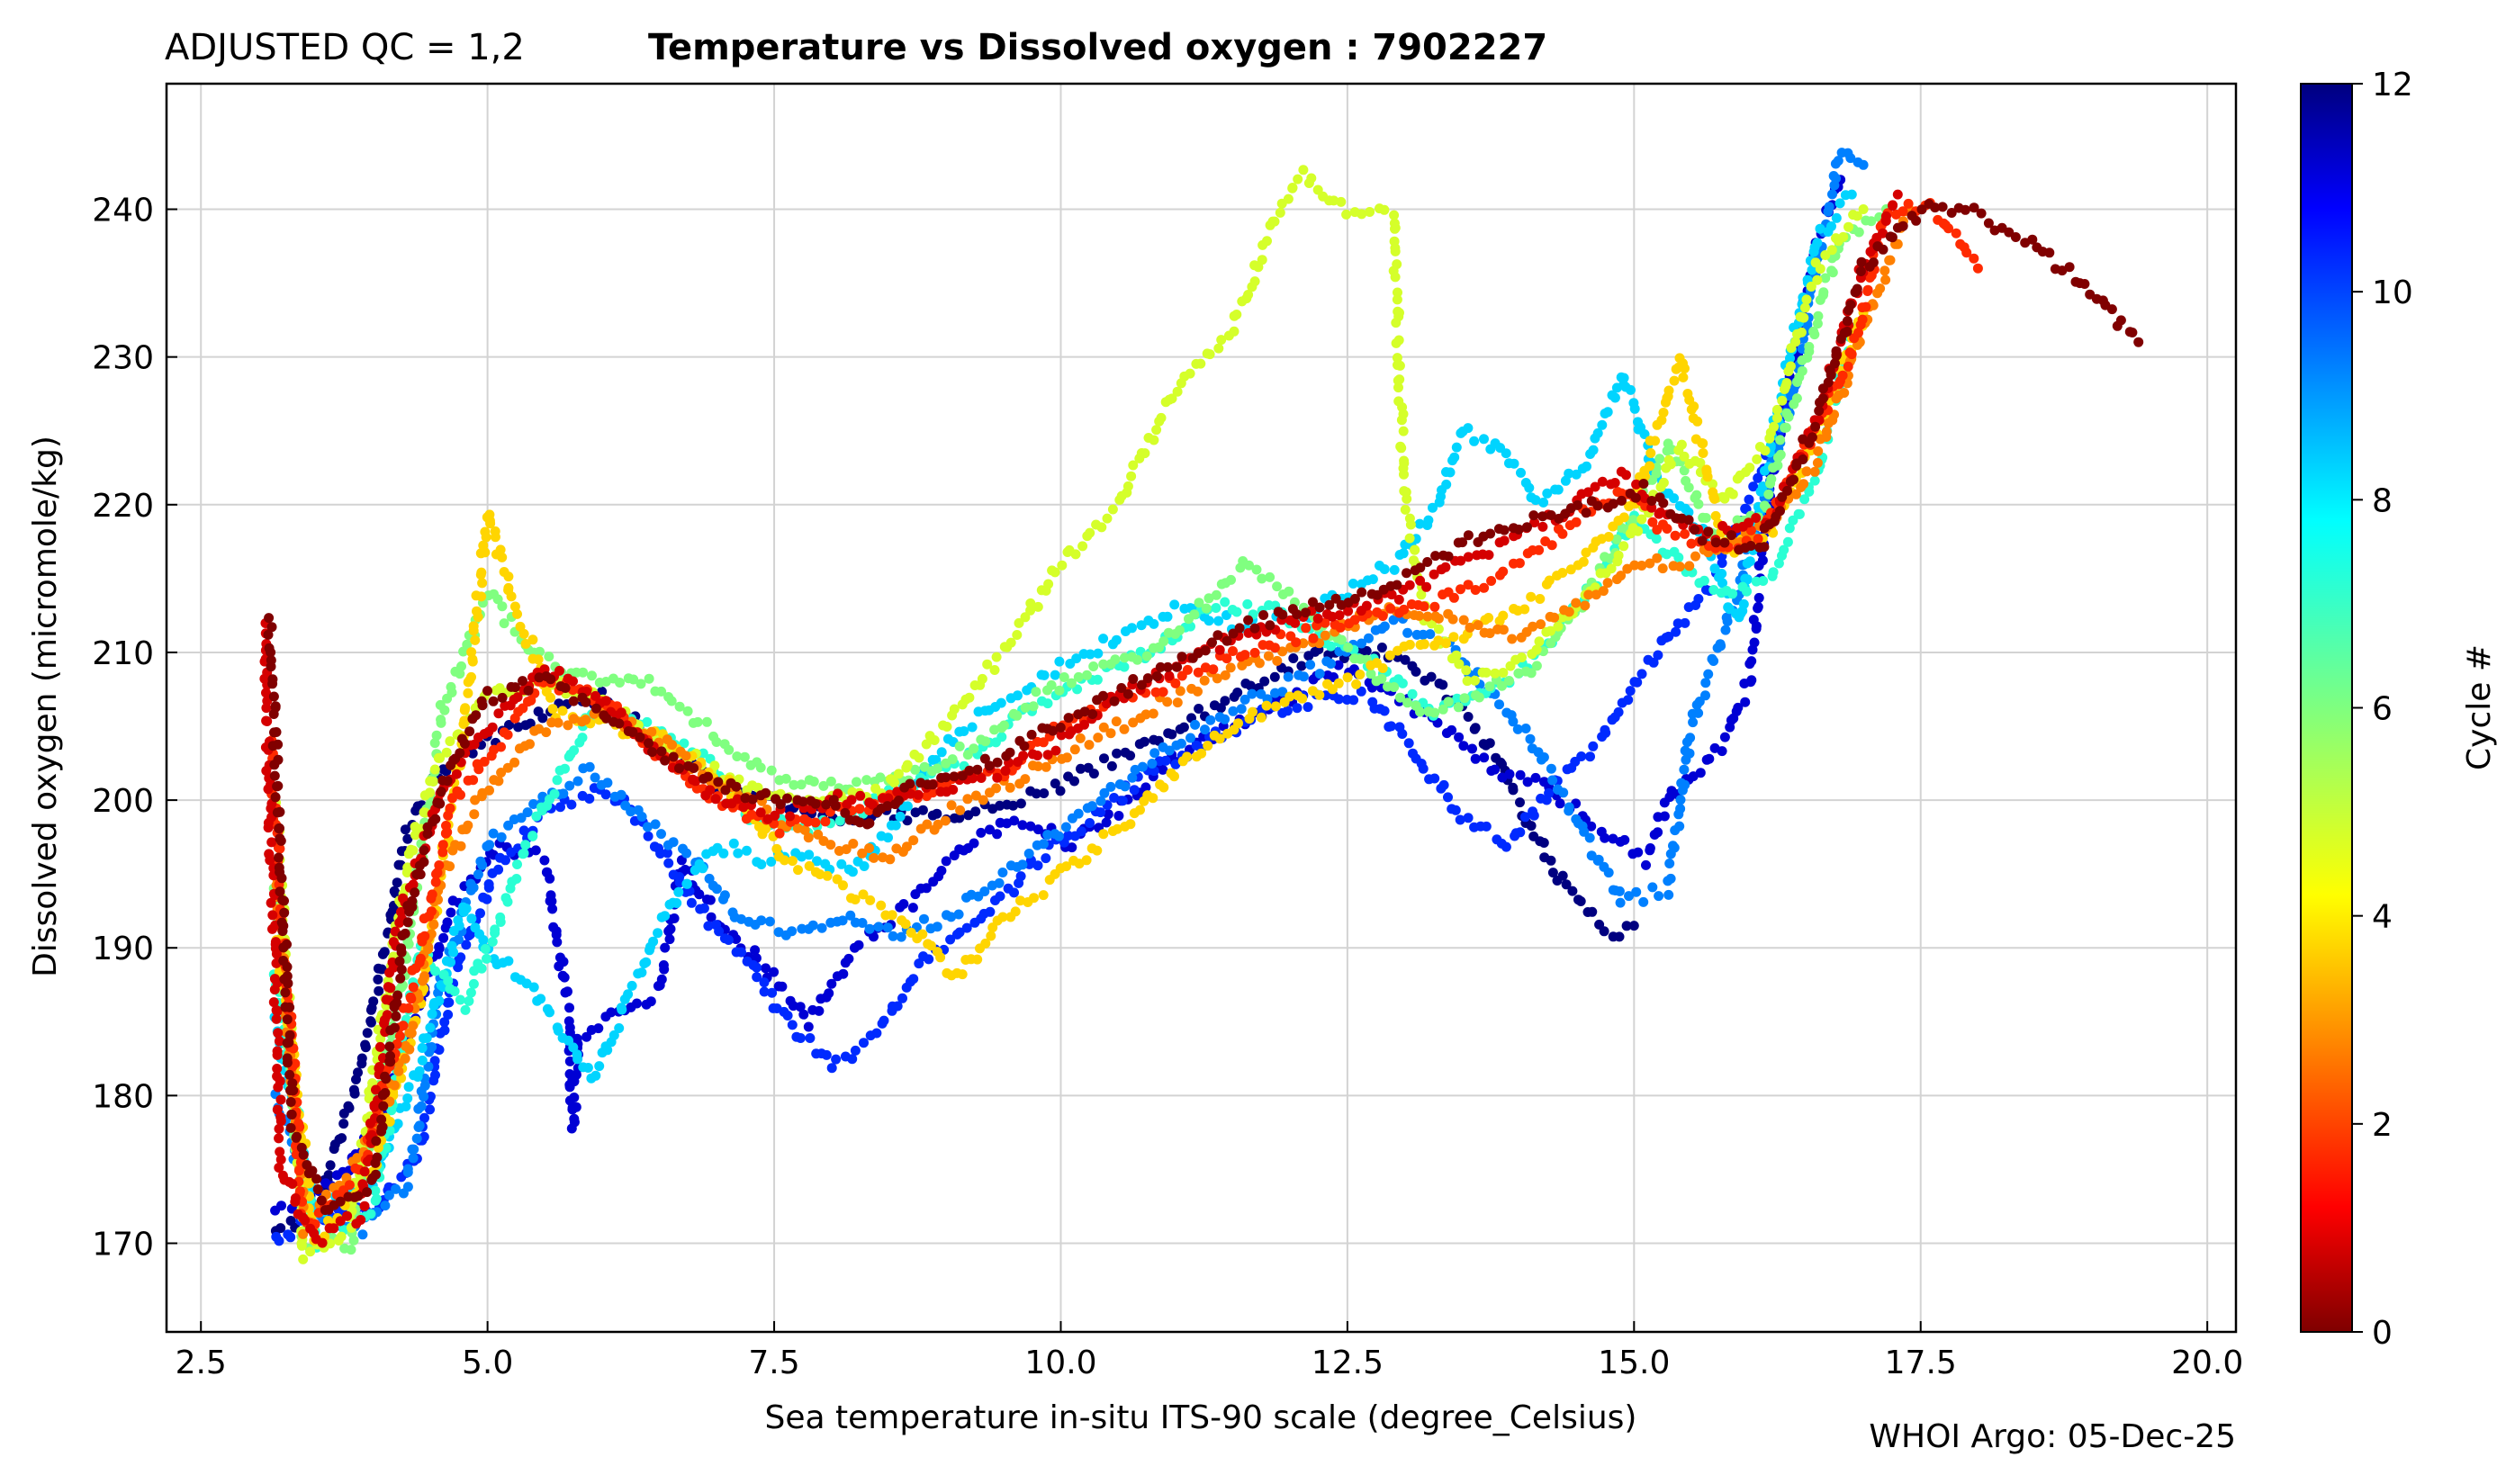  What do you see at coordinates (2207, 1363) in the screenshot?
I see `x-tick-label: 20.0` at bounding box center [2207, 1363].